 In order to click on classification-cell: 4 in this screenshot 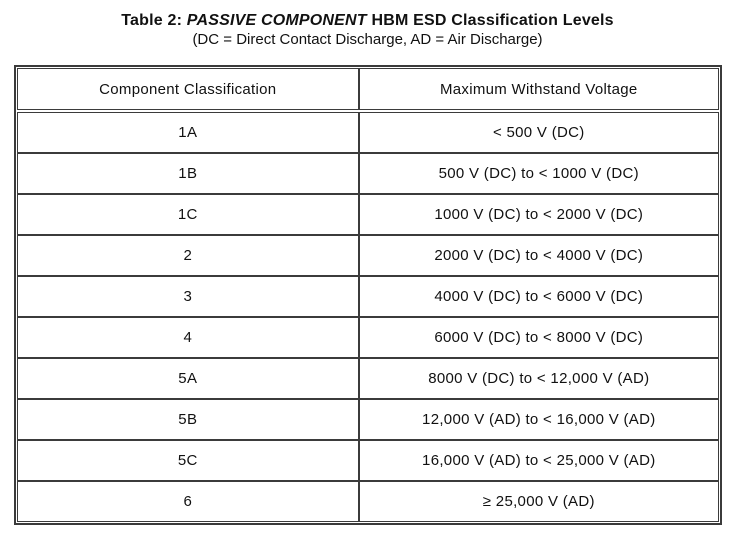, I will do `click(188, 337)`.